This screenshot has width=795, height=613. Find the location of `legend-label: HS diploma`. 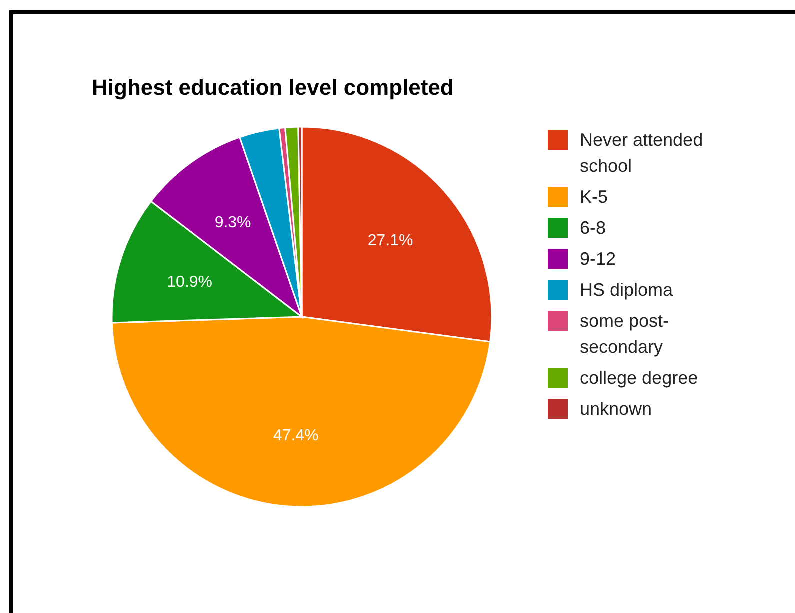

legend-label: HS diploma is located at coordinates (627, 290).